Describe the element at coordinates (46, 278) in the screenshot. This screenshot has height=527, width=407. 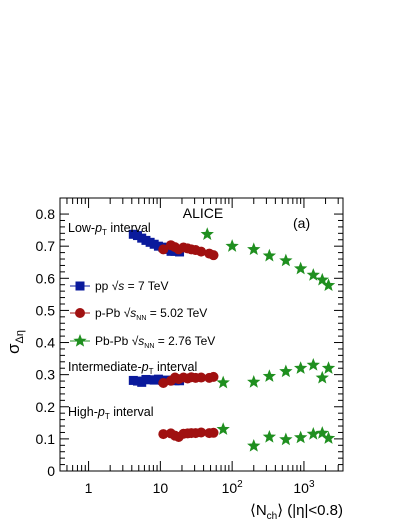
I see `y-tick-label: 0.6` at that location.